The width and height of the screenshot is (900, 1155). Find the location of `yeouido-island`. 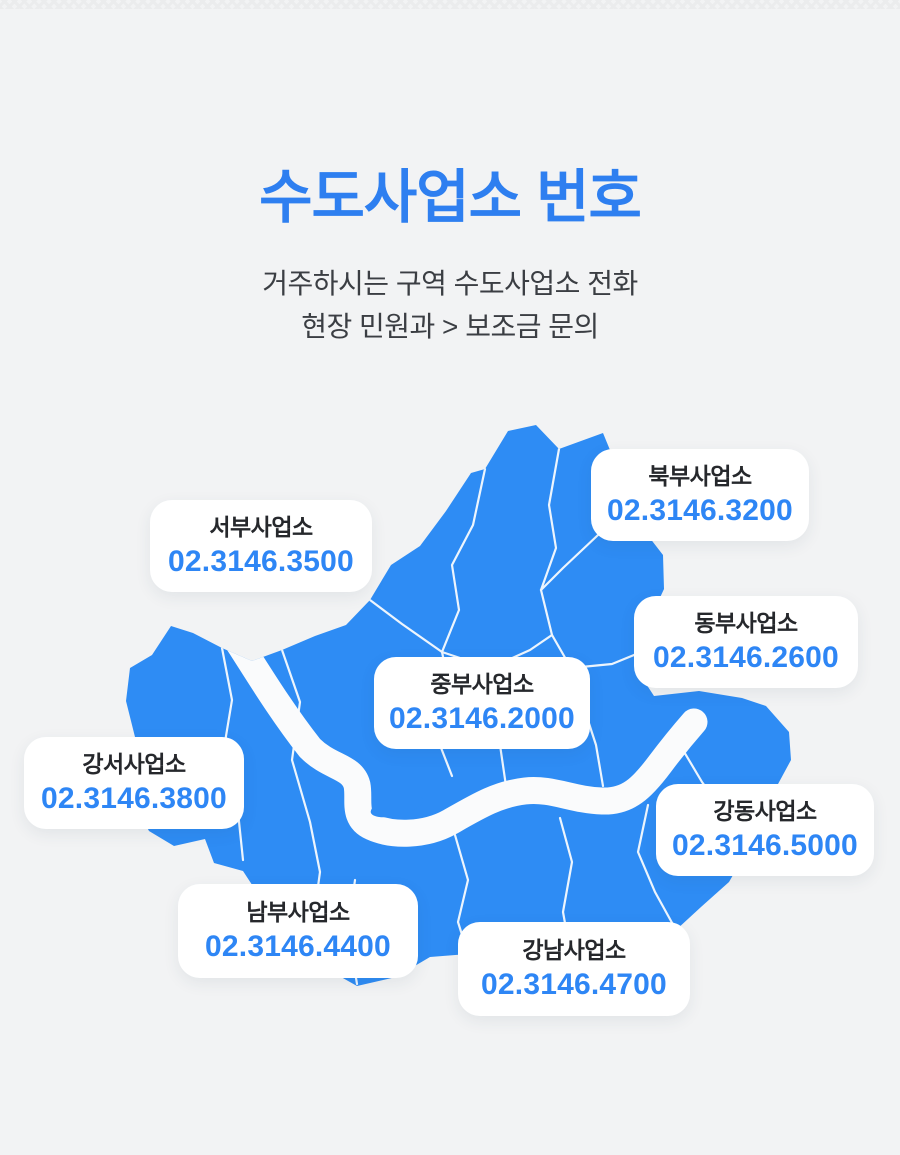

yeouido-island is located at coordinates (397, 806).